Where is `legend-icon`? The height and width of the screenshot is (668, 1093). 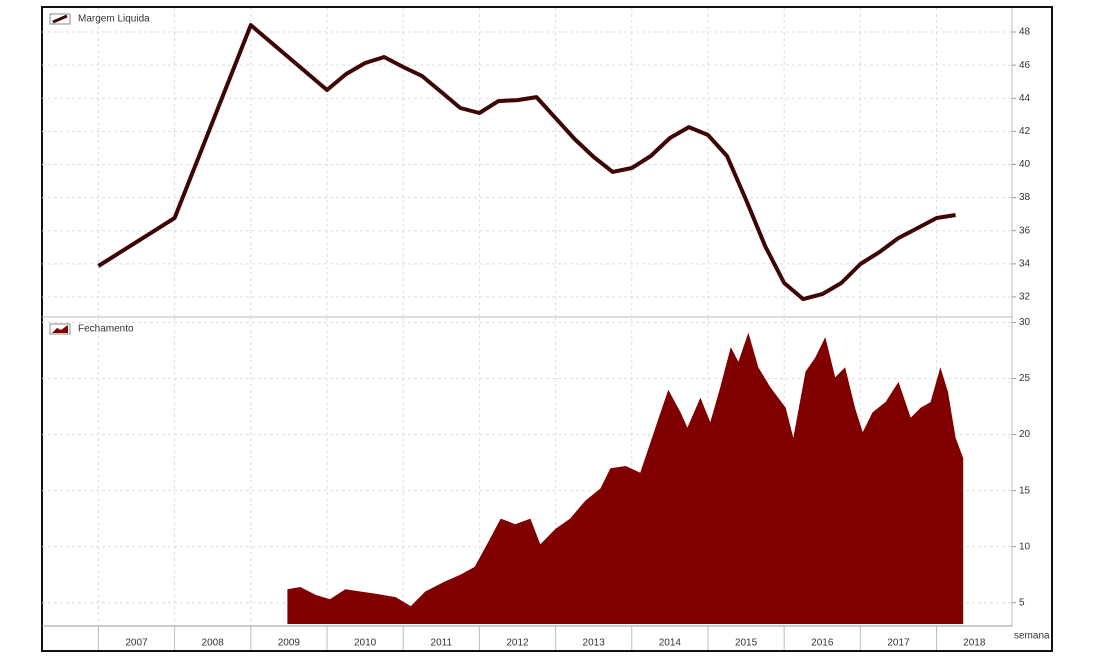 legend-icon is located at coordinates (60, 329).